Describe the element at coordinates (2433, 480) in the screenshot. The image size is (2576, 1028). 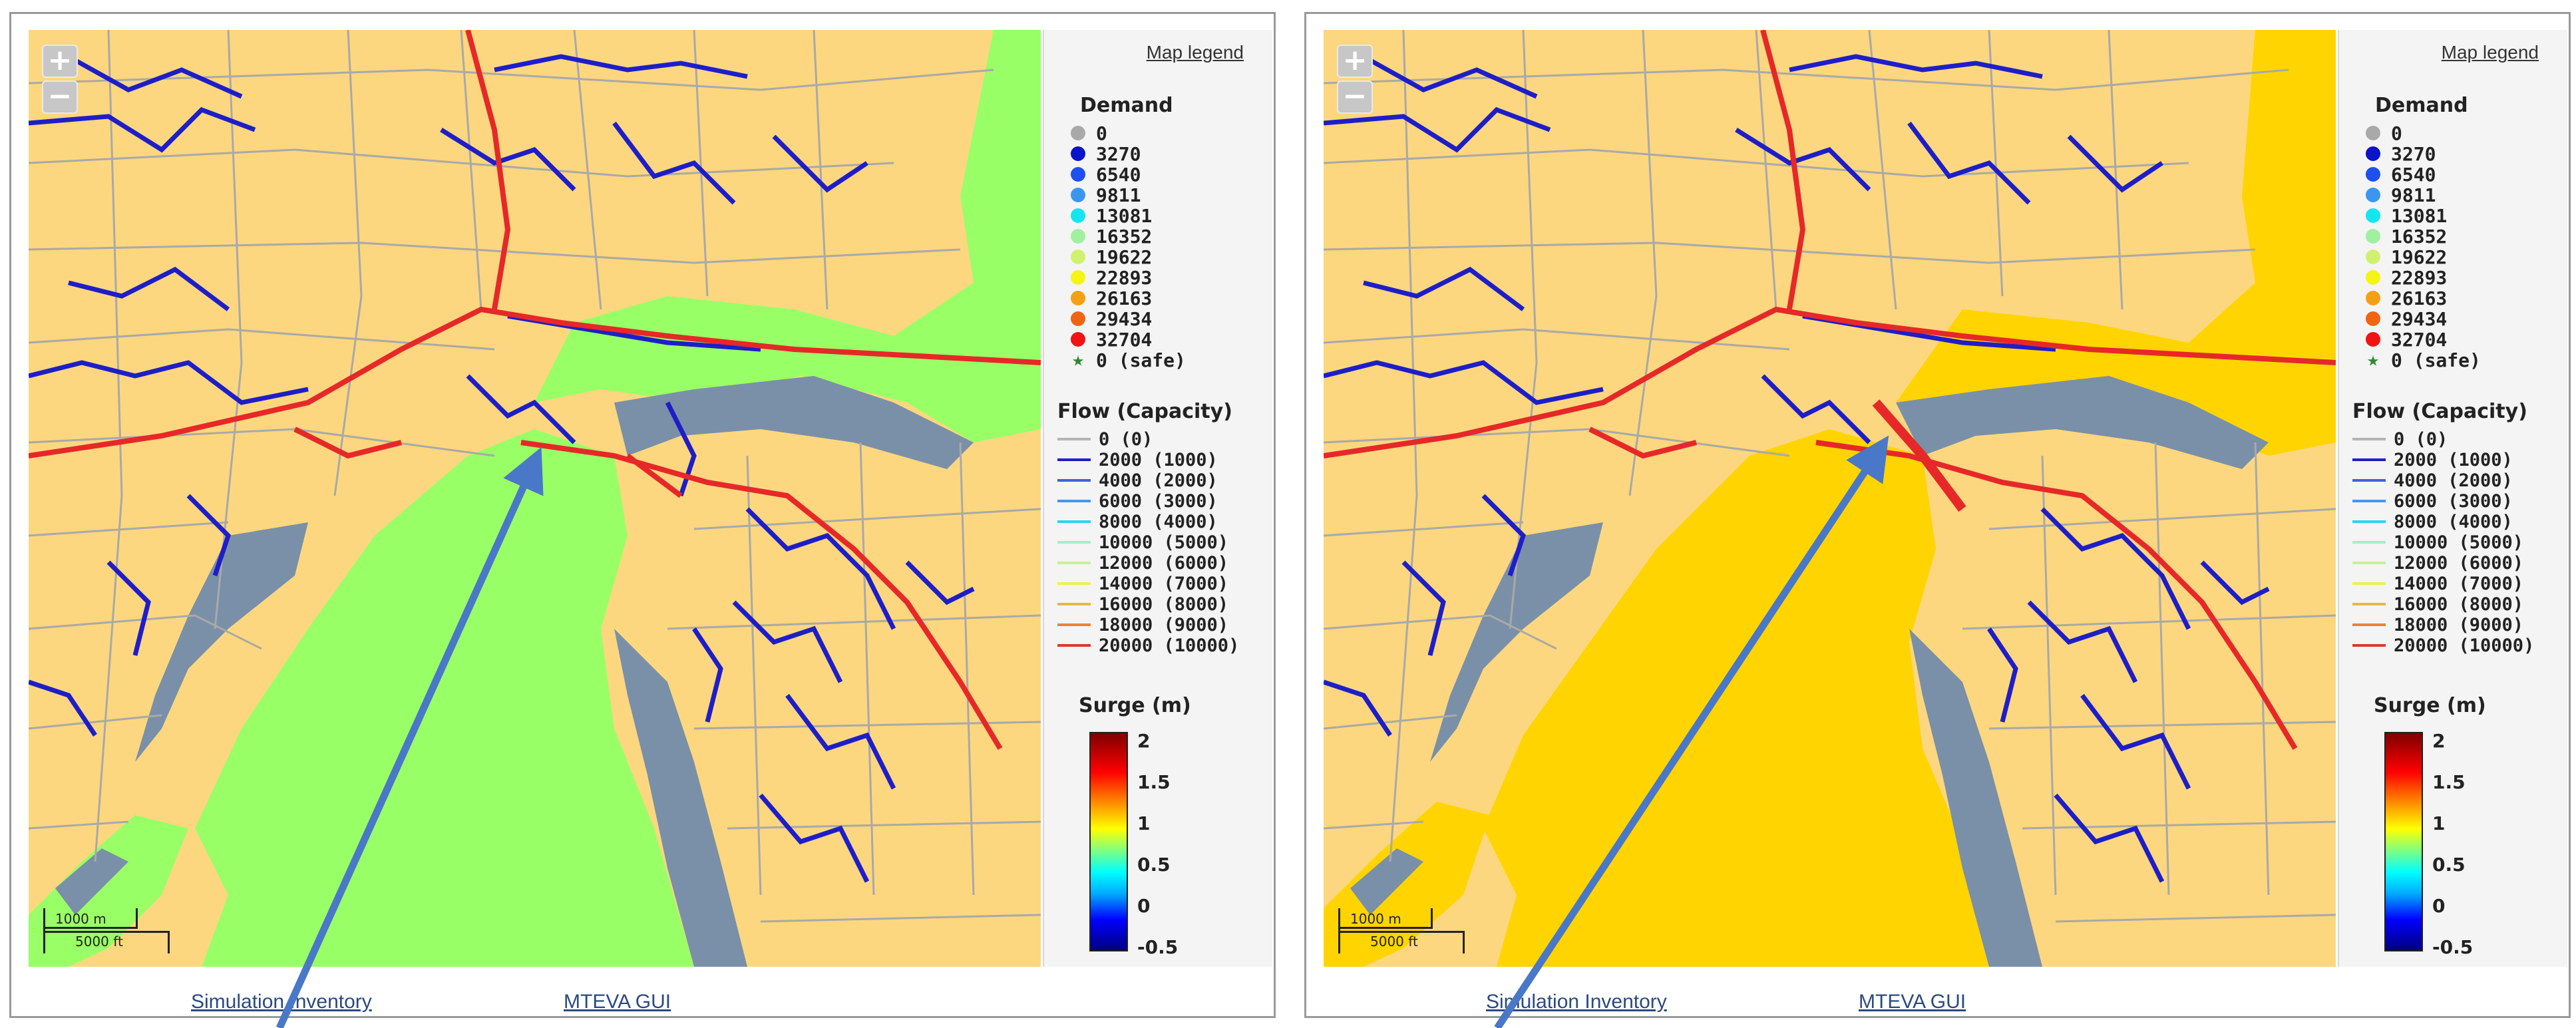
I see `flow-legend-item: 4000 (2000)` at that location.